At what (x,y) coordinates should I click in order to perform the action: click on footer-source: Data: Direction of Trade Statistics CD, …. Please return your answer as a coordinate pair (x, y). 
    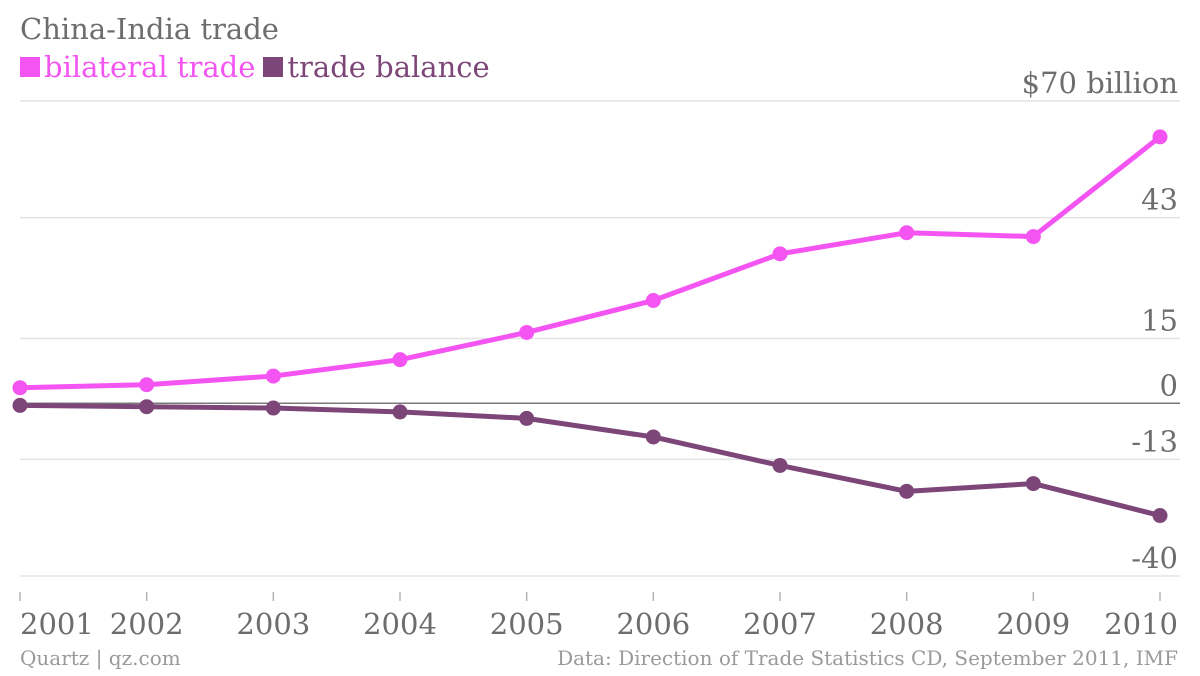
    Looking at the image, I should click on (867, 658).